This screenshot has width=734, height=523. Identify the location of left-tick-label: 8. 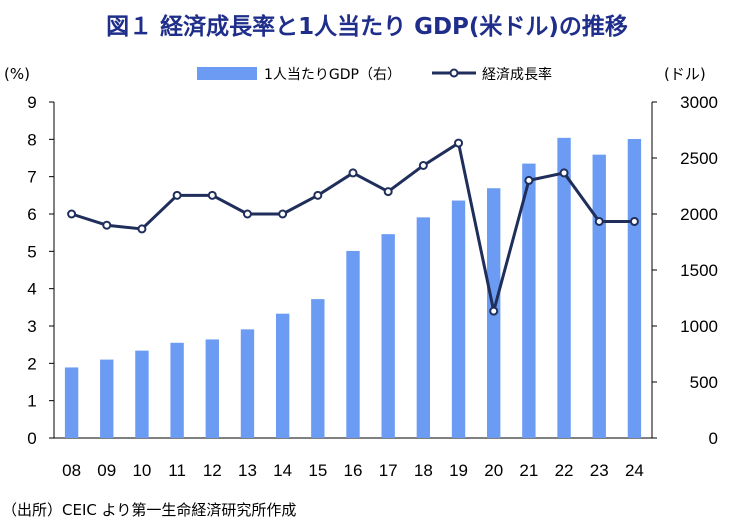
(31, 139).